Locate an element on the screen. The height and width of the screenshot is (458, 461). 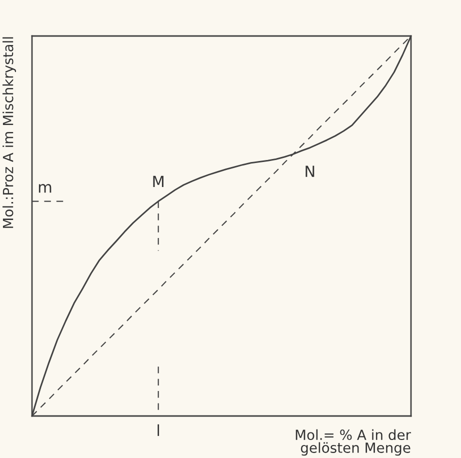
x-axis-title: Mol.= % A in der gelösten Menge is located at coordinates (353, 442).